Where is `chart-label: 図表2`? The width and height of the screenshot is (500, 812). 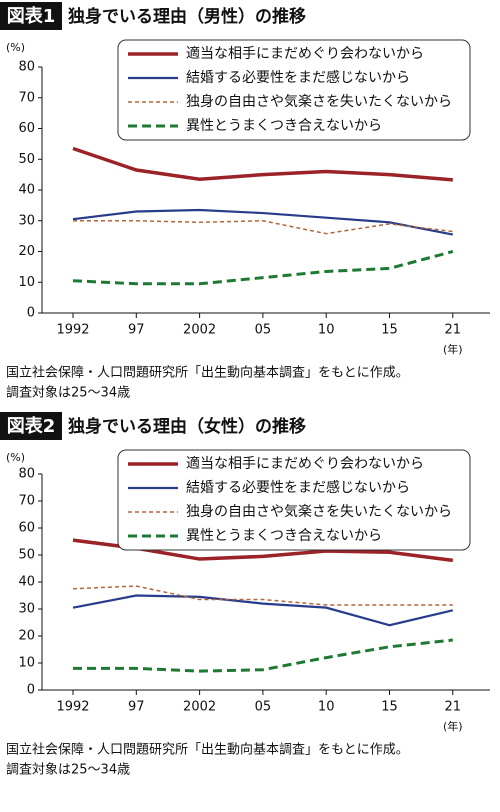
chart-label: 図表2 is located at coordinates (31, 426).